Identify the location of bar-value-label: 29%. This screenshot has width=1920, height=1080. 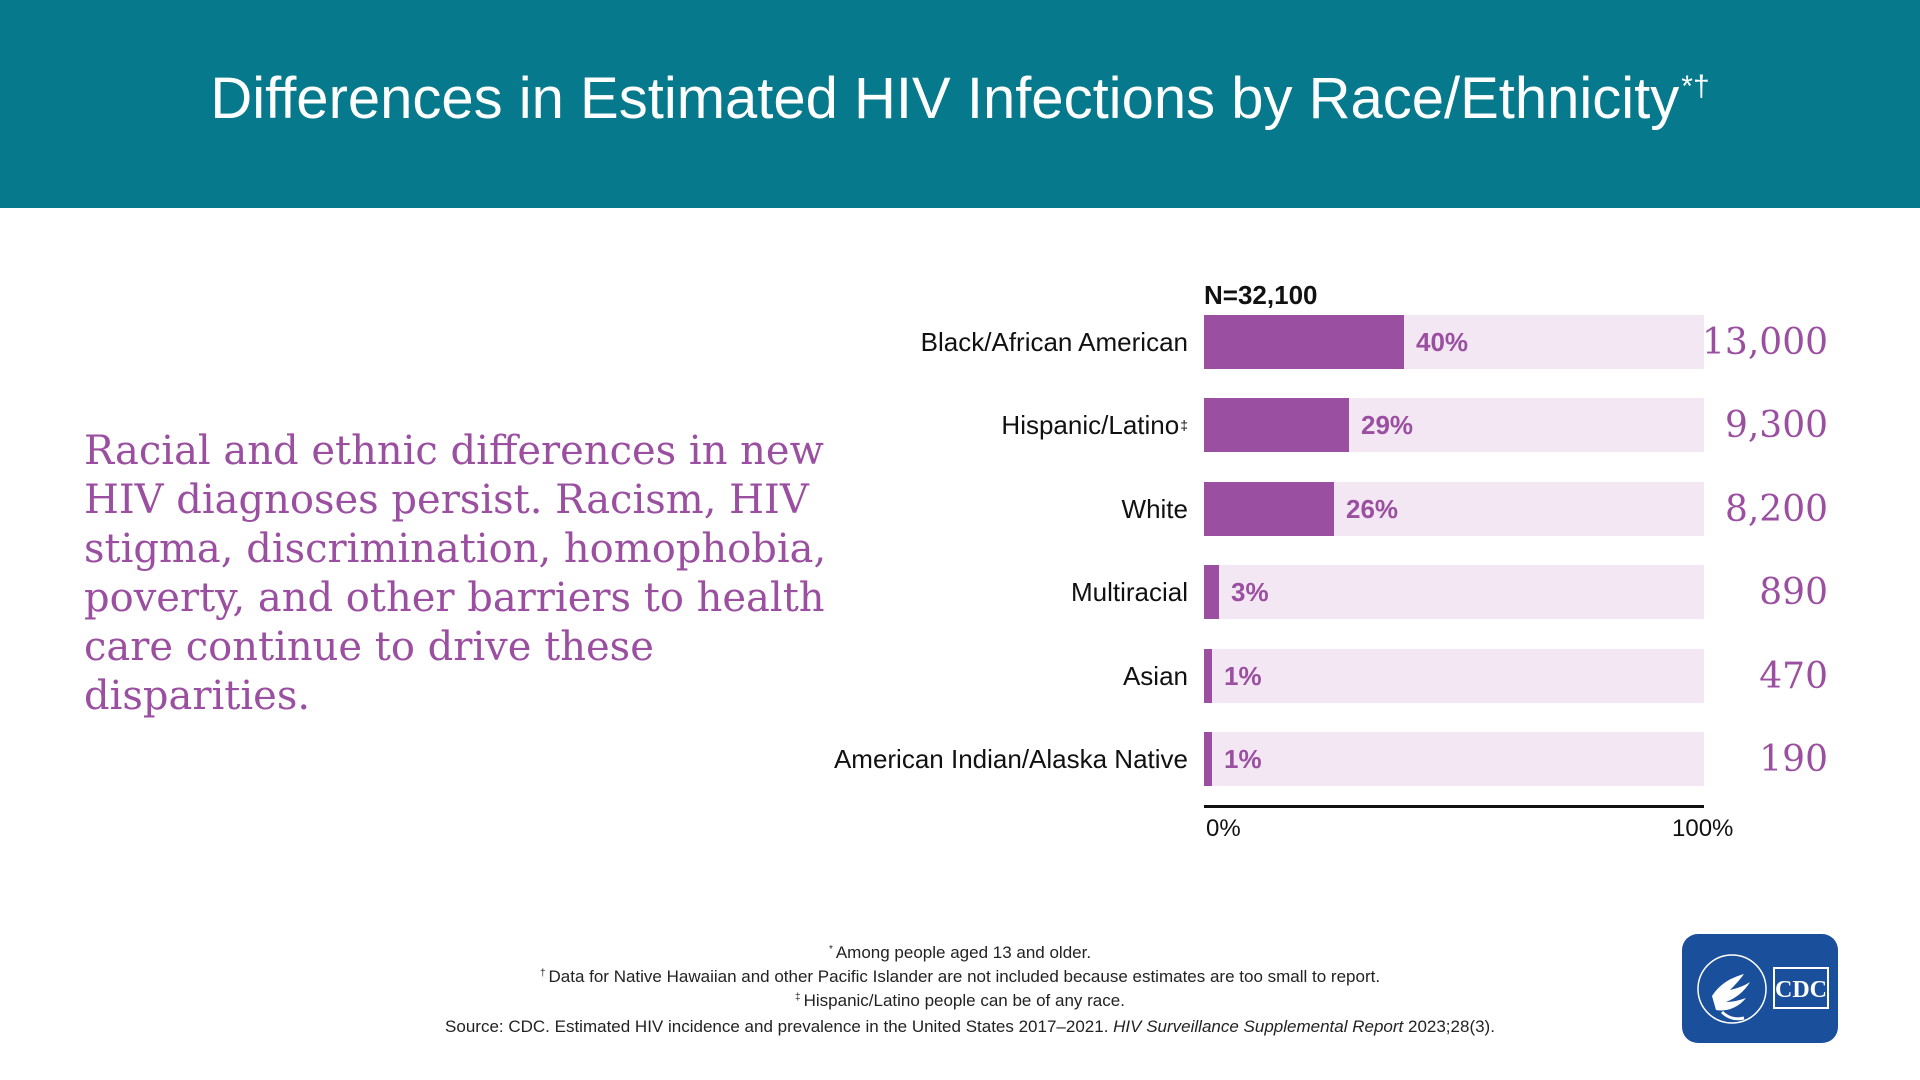
(1387, 424).